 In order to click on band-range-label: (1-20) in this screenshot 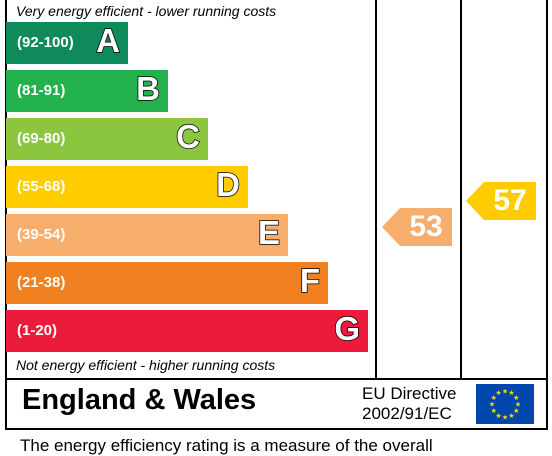, I will do `click(37, 330)`.